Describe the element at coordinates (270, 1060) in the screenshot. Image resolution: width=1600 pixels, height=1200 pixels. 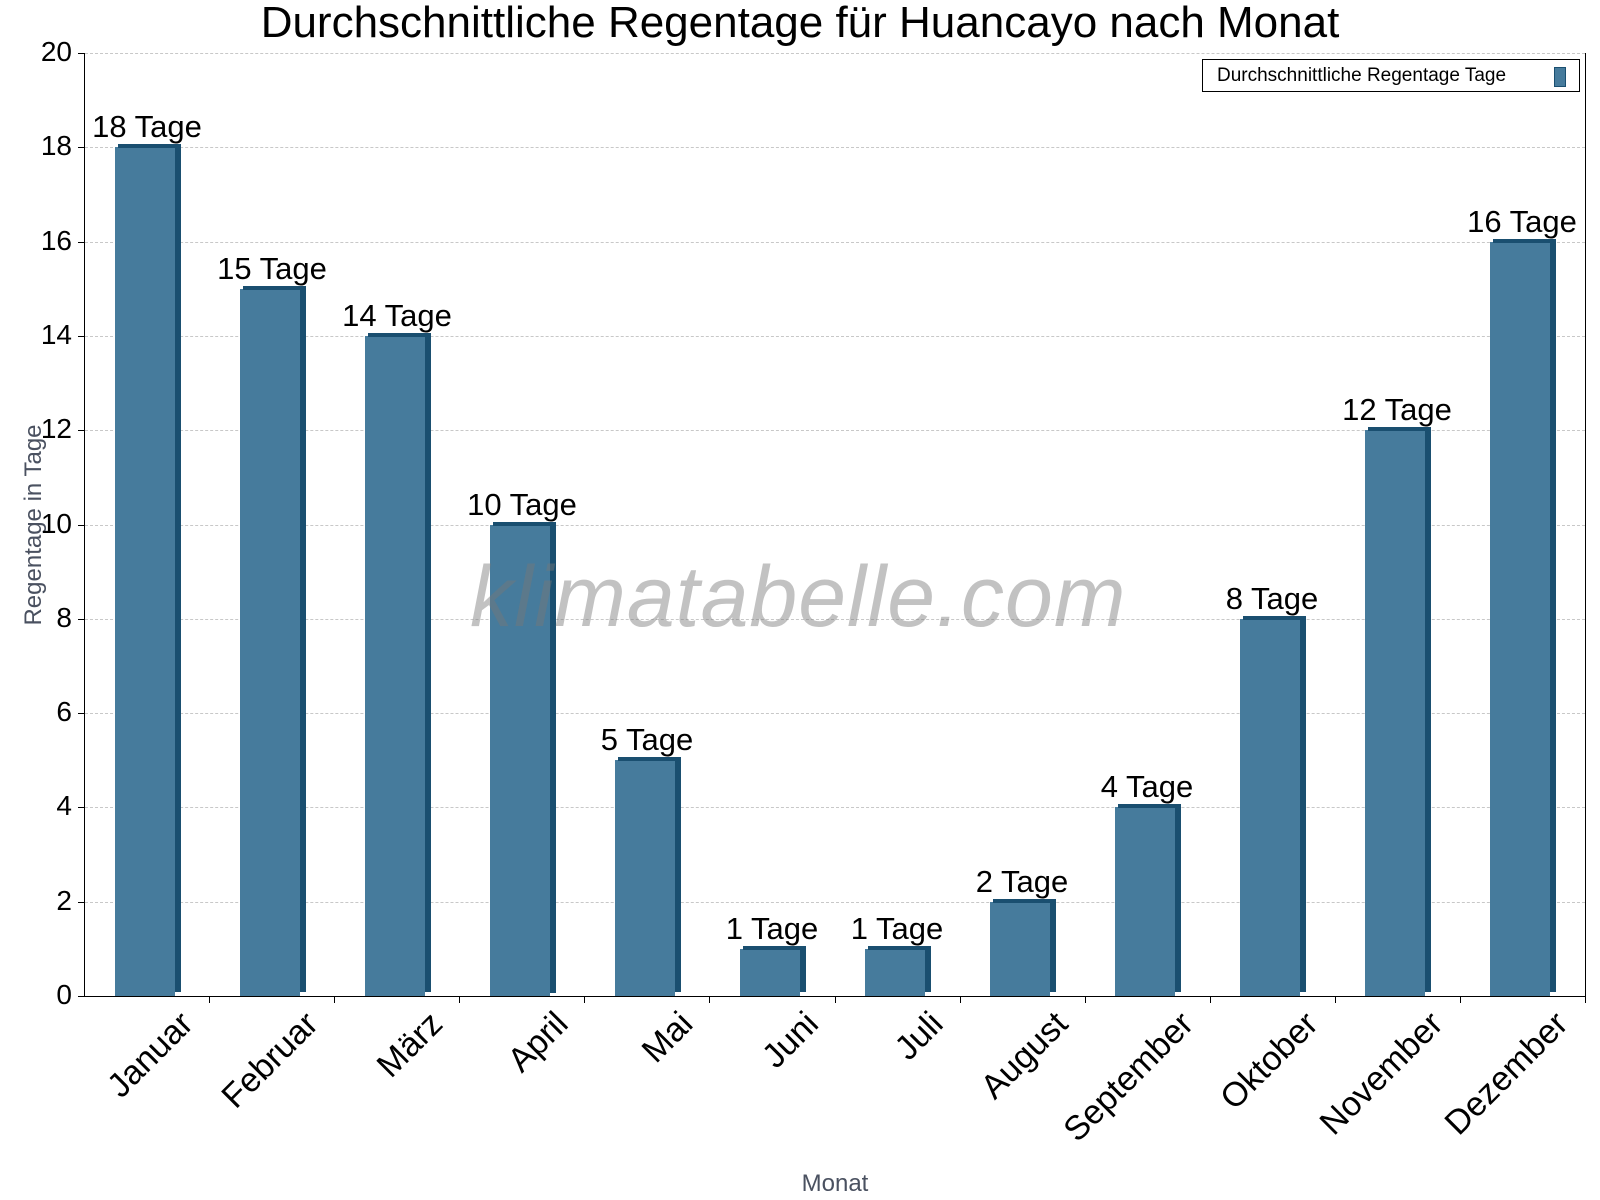
I see `x-tick-label-februar: Februar` at that location.